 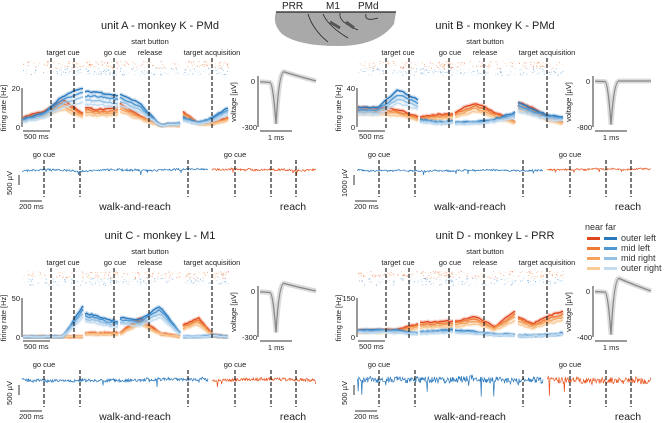 I want to click on lfp-trace-walk-and-reach, so click(x=115, y=382).